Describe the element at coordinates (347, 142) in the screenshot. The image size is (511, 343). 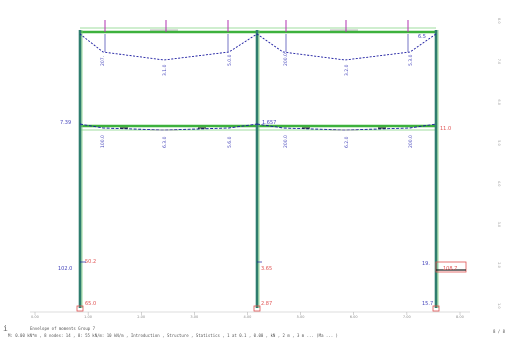
I see `label-b2-5: 6.2.0` at that location.